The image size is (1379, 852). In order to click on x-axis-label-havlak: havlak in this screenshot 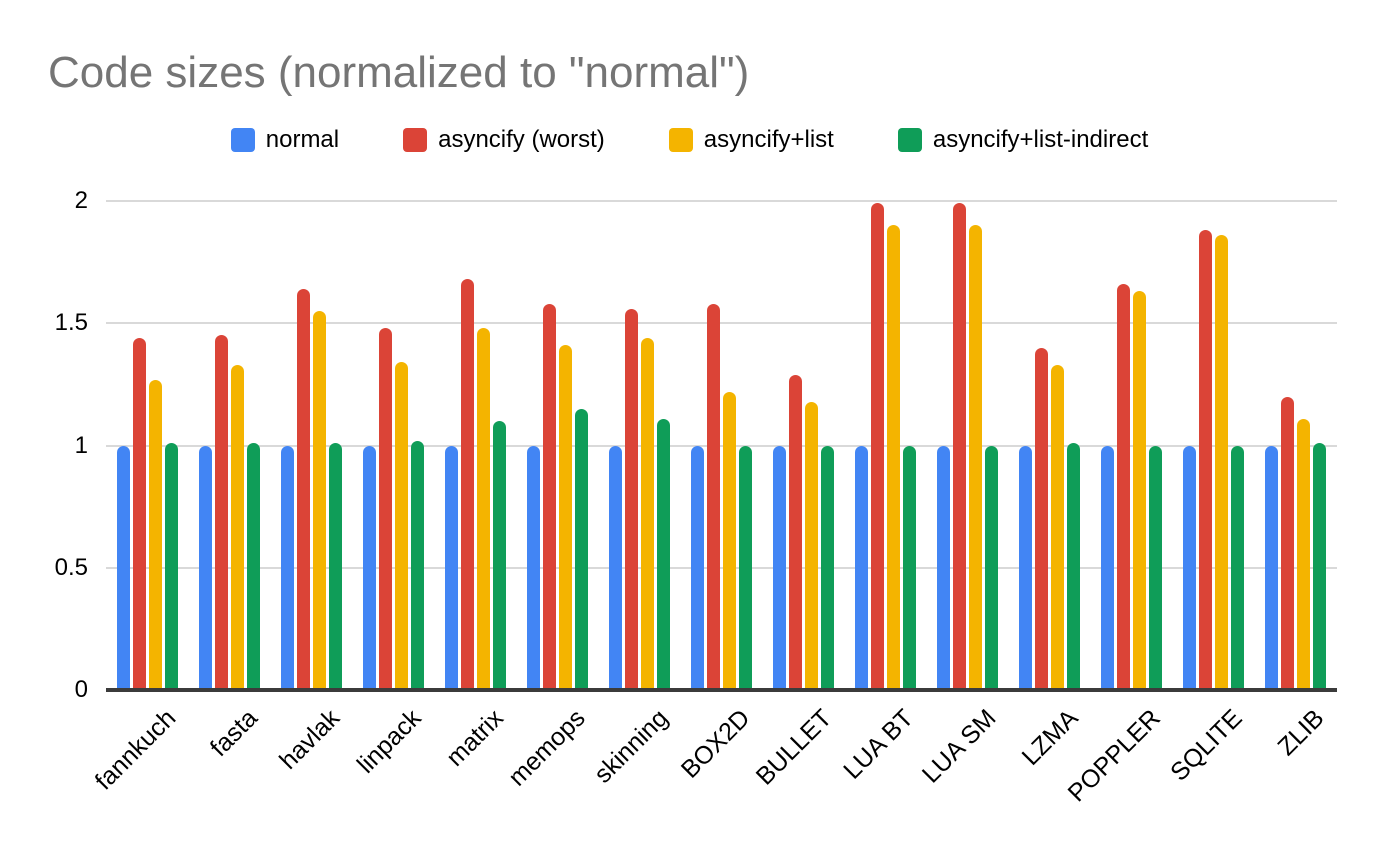, I will do `click(309, 739)`.